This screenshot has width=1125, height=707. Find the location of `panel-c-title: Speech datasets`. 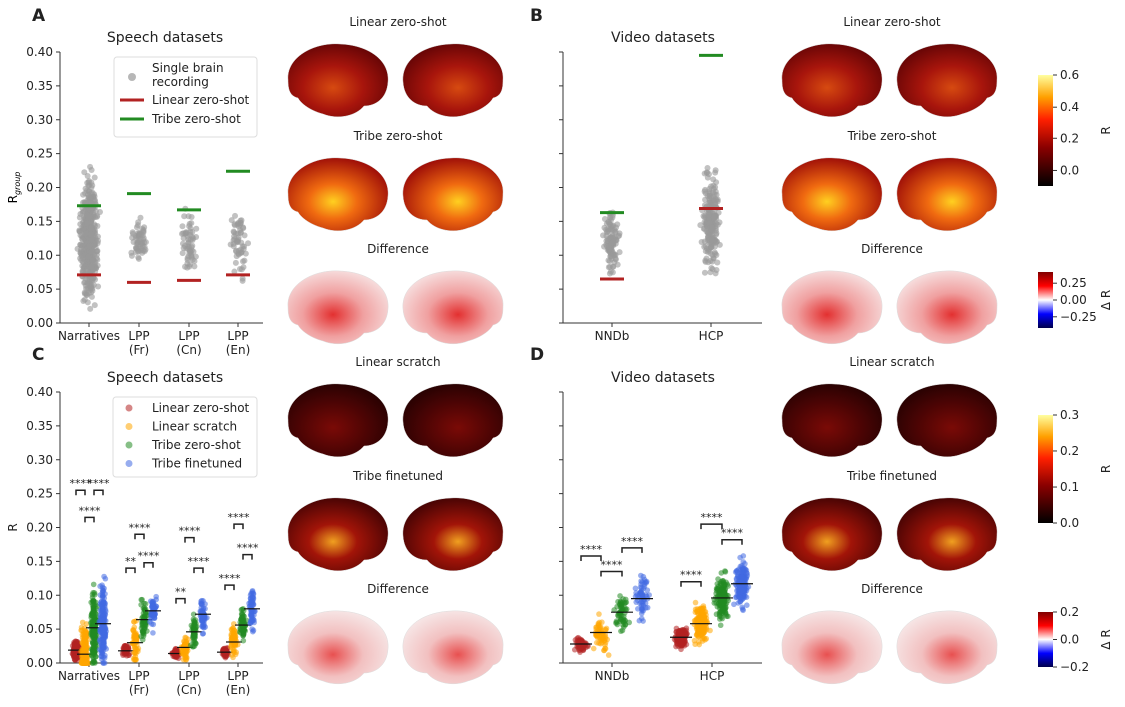

panel-c-title: Speech datasets is located at coordinates (165, 378).